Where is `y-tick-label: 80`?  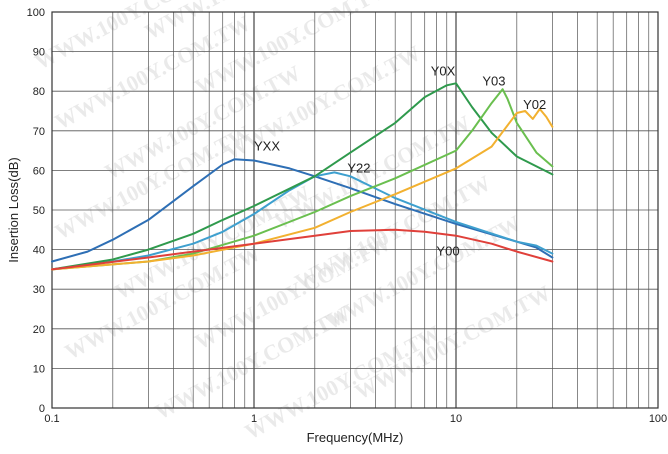
y-tick-label: 80 is located at coordinates (39, 92).